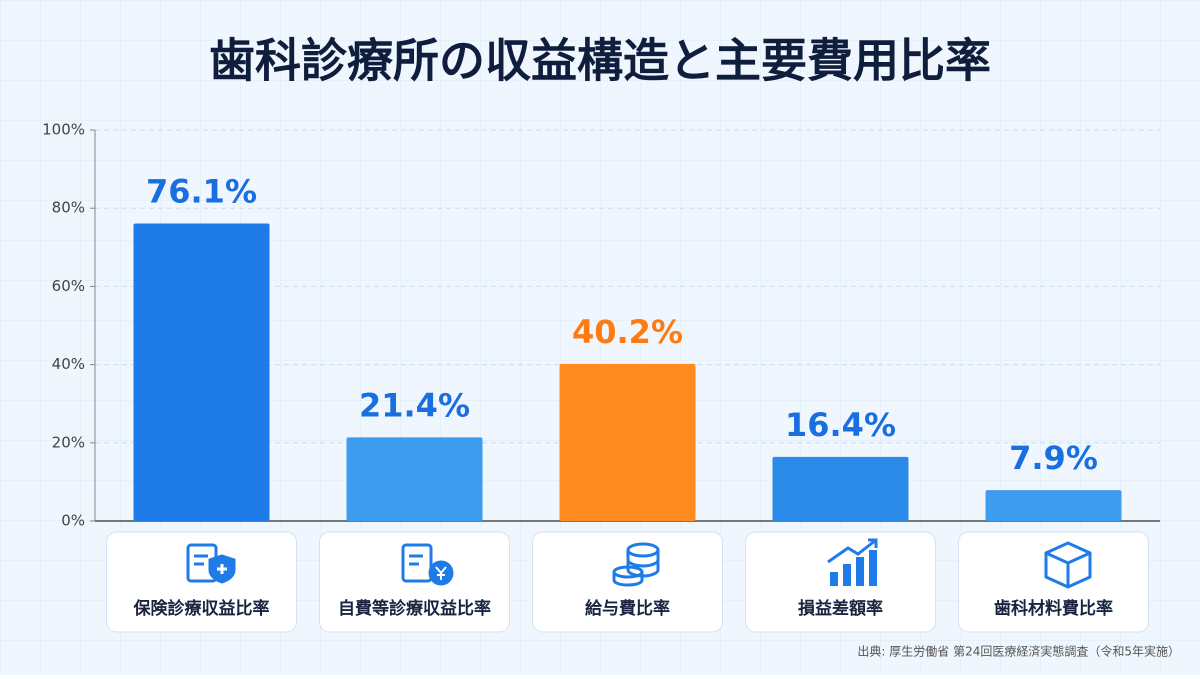 This screenshot has height=679, width=1200. What do you see at coordinates (68, 442) in the screenshot?
I see `y-tick-label: 20%` at bounding box center [68, 442].